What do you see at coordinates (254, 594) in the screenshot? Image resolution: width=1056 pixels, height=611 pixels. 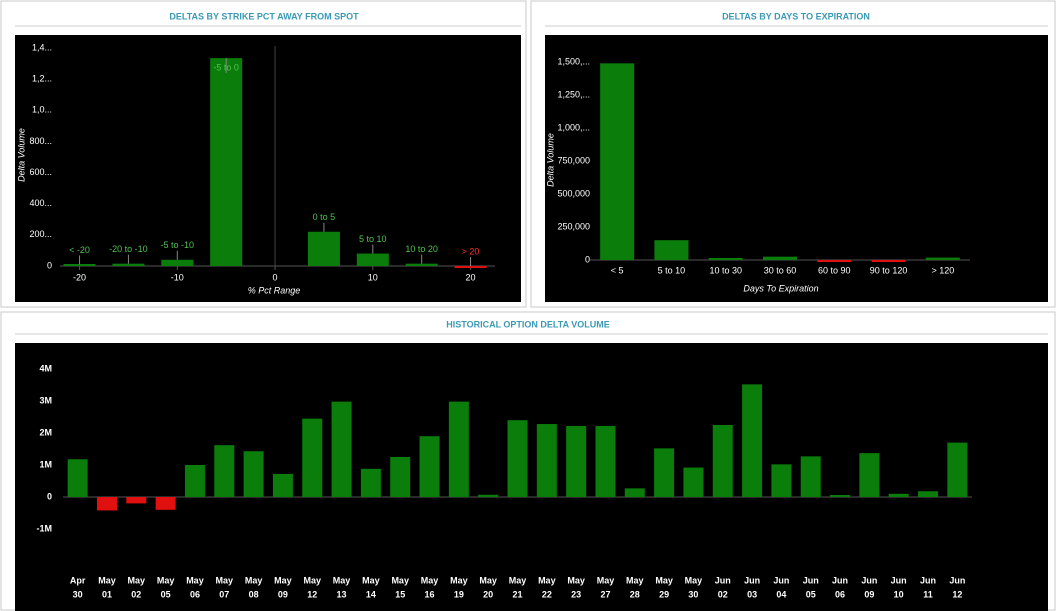 I see `x-tick-label: 08` at bounding box center [254, 594].